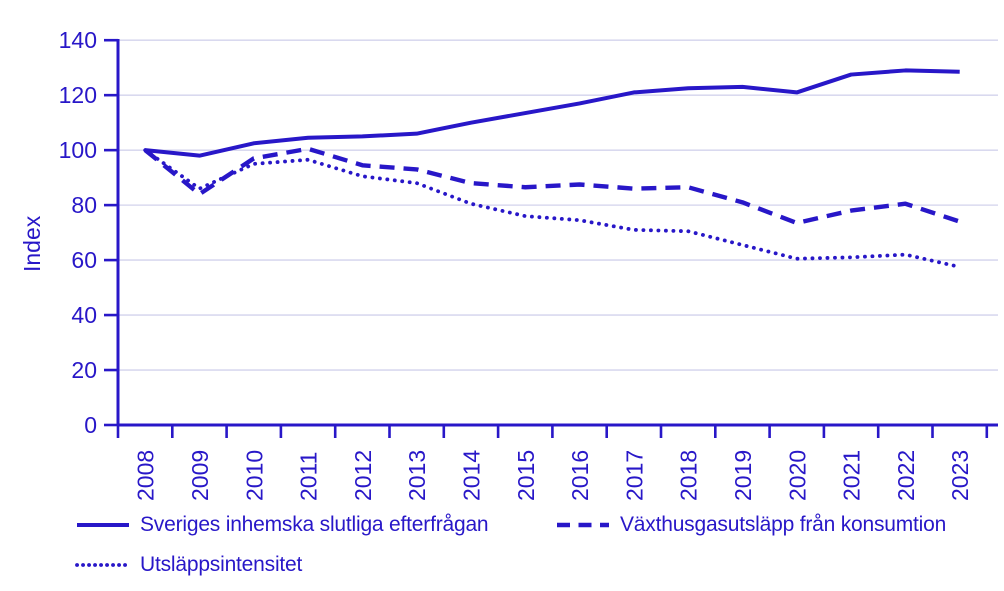  I want to click on x-tick-label: 2017, so click(634, 475).